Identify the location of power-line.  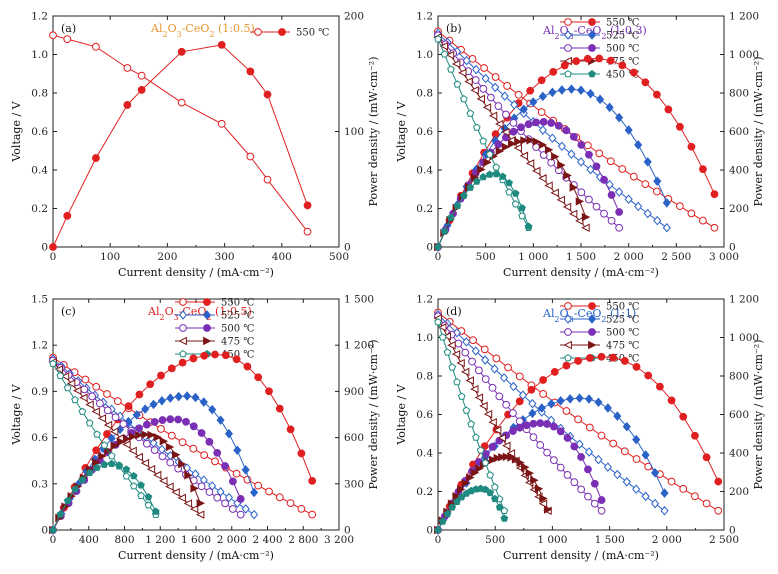
(126, 482).